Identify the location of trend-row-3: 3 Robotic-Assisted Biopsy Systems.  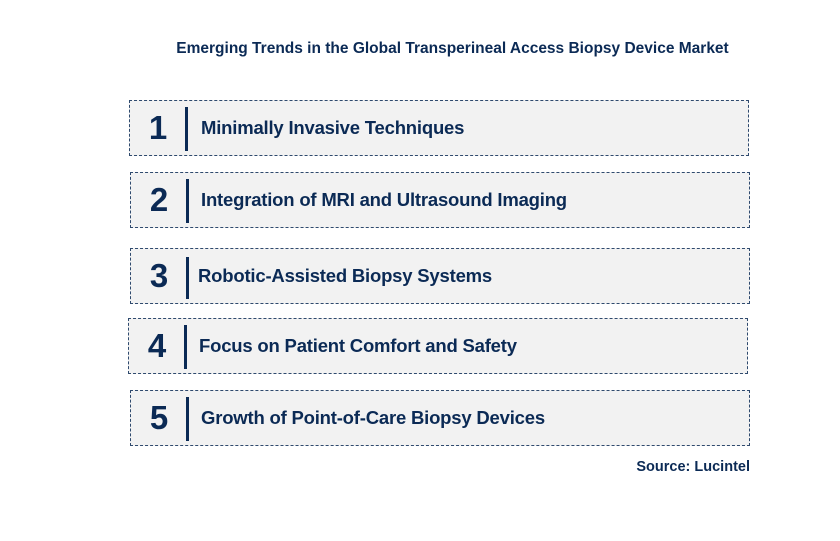
(440, 276).